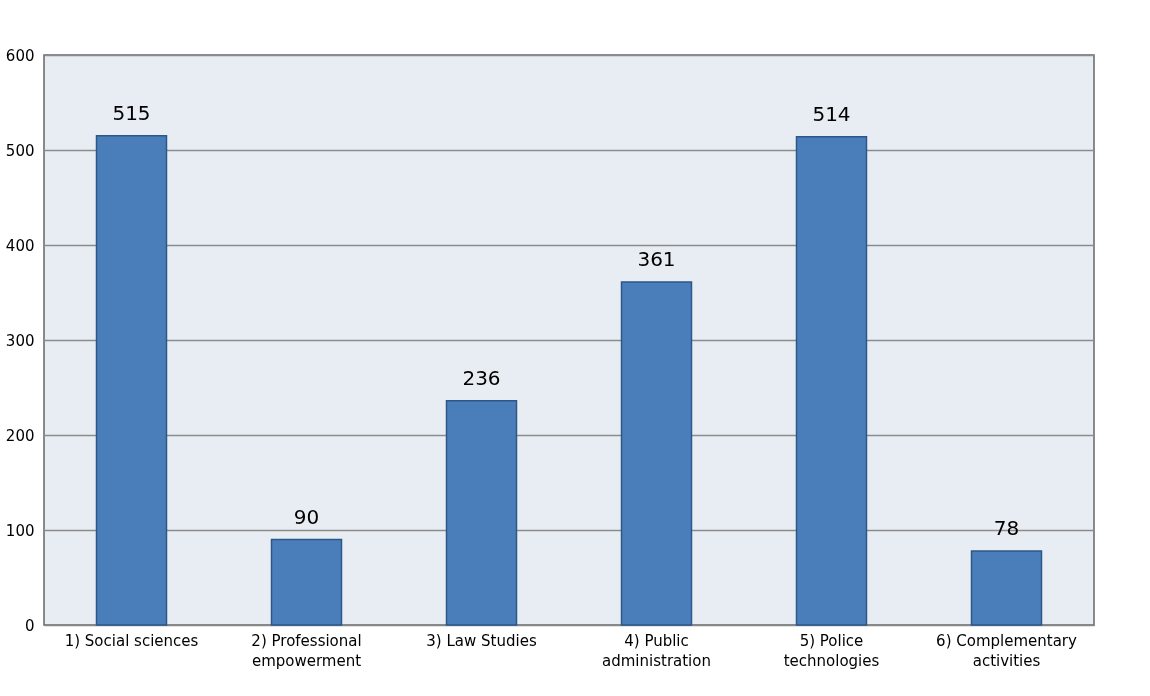  I want to click on data-label: 78, so click(1006, 527).